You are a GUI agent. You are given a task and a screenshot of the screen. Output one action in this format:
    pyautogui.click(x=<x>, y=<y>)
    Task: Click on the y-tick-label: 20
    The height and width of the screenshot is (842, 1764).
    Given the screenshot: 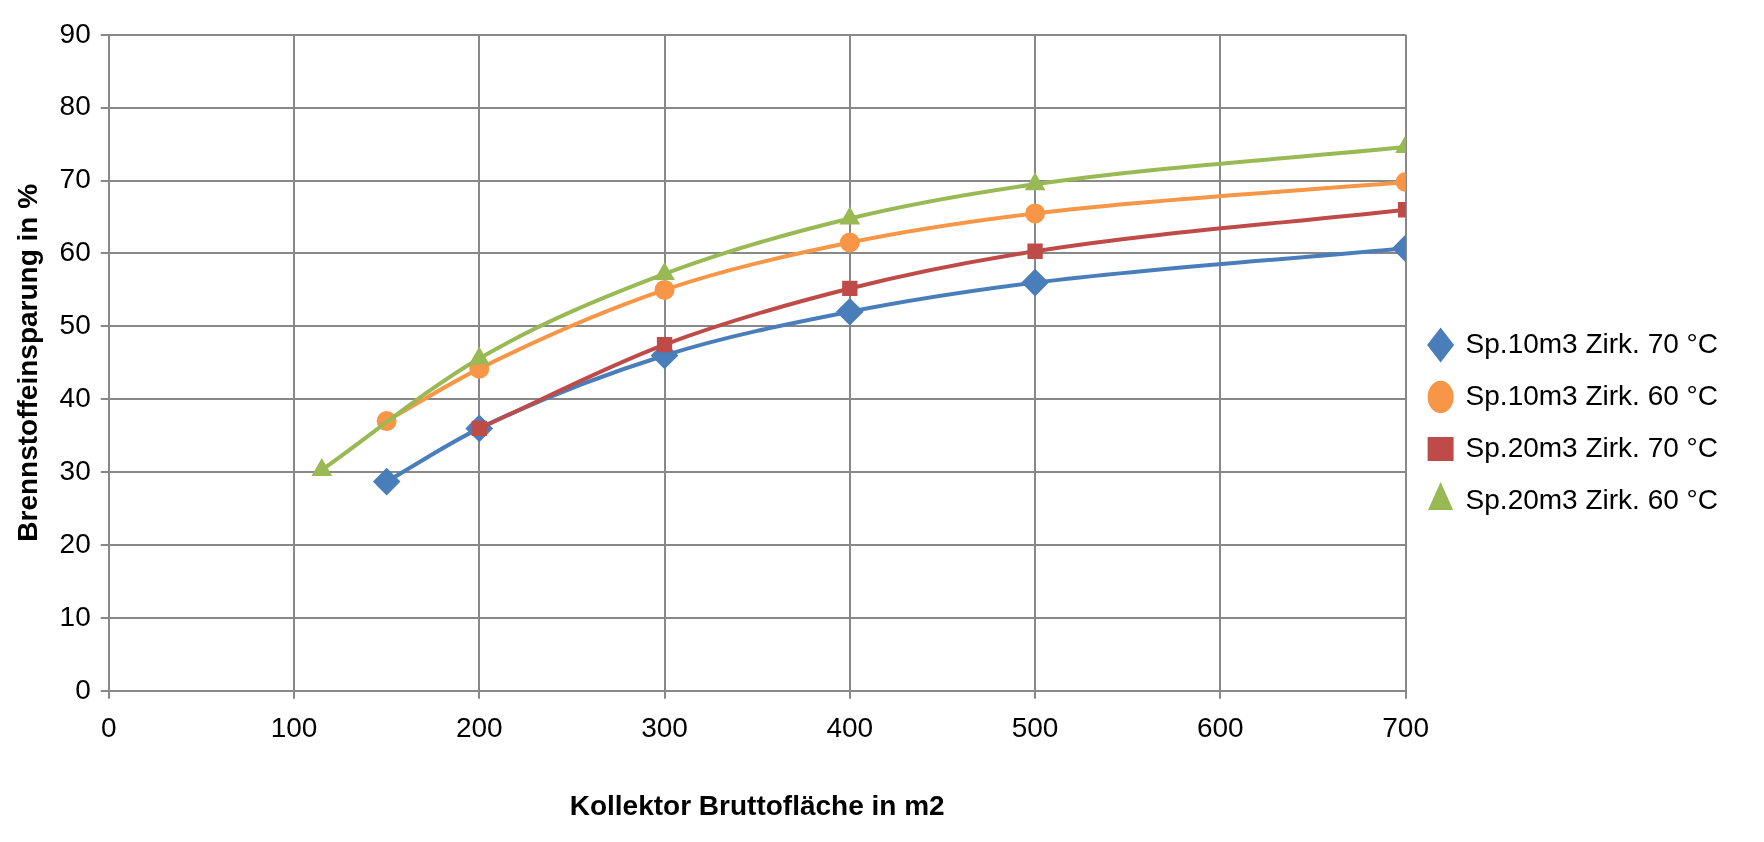 What is the action you would take?
    pyautogui.click(x=75, y=543)
    